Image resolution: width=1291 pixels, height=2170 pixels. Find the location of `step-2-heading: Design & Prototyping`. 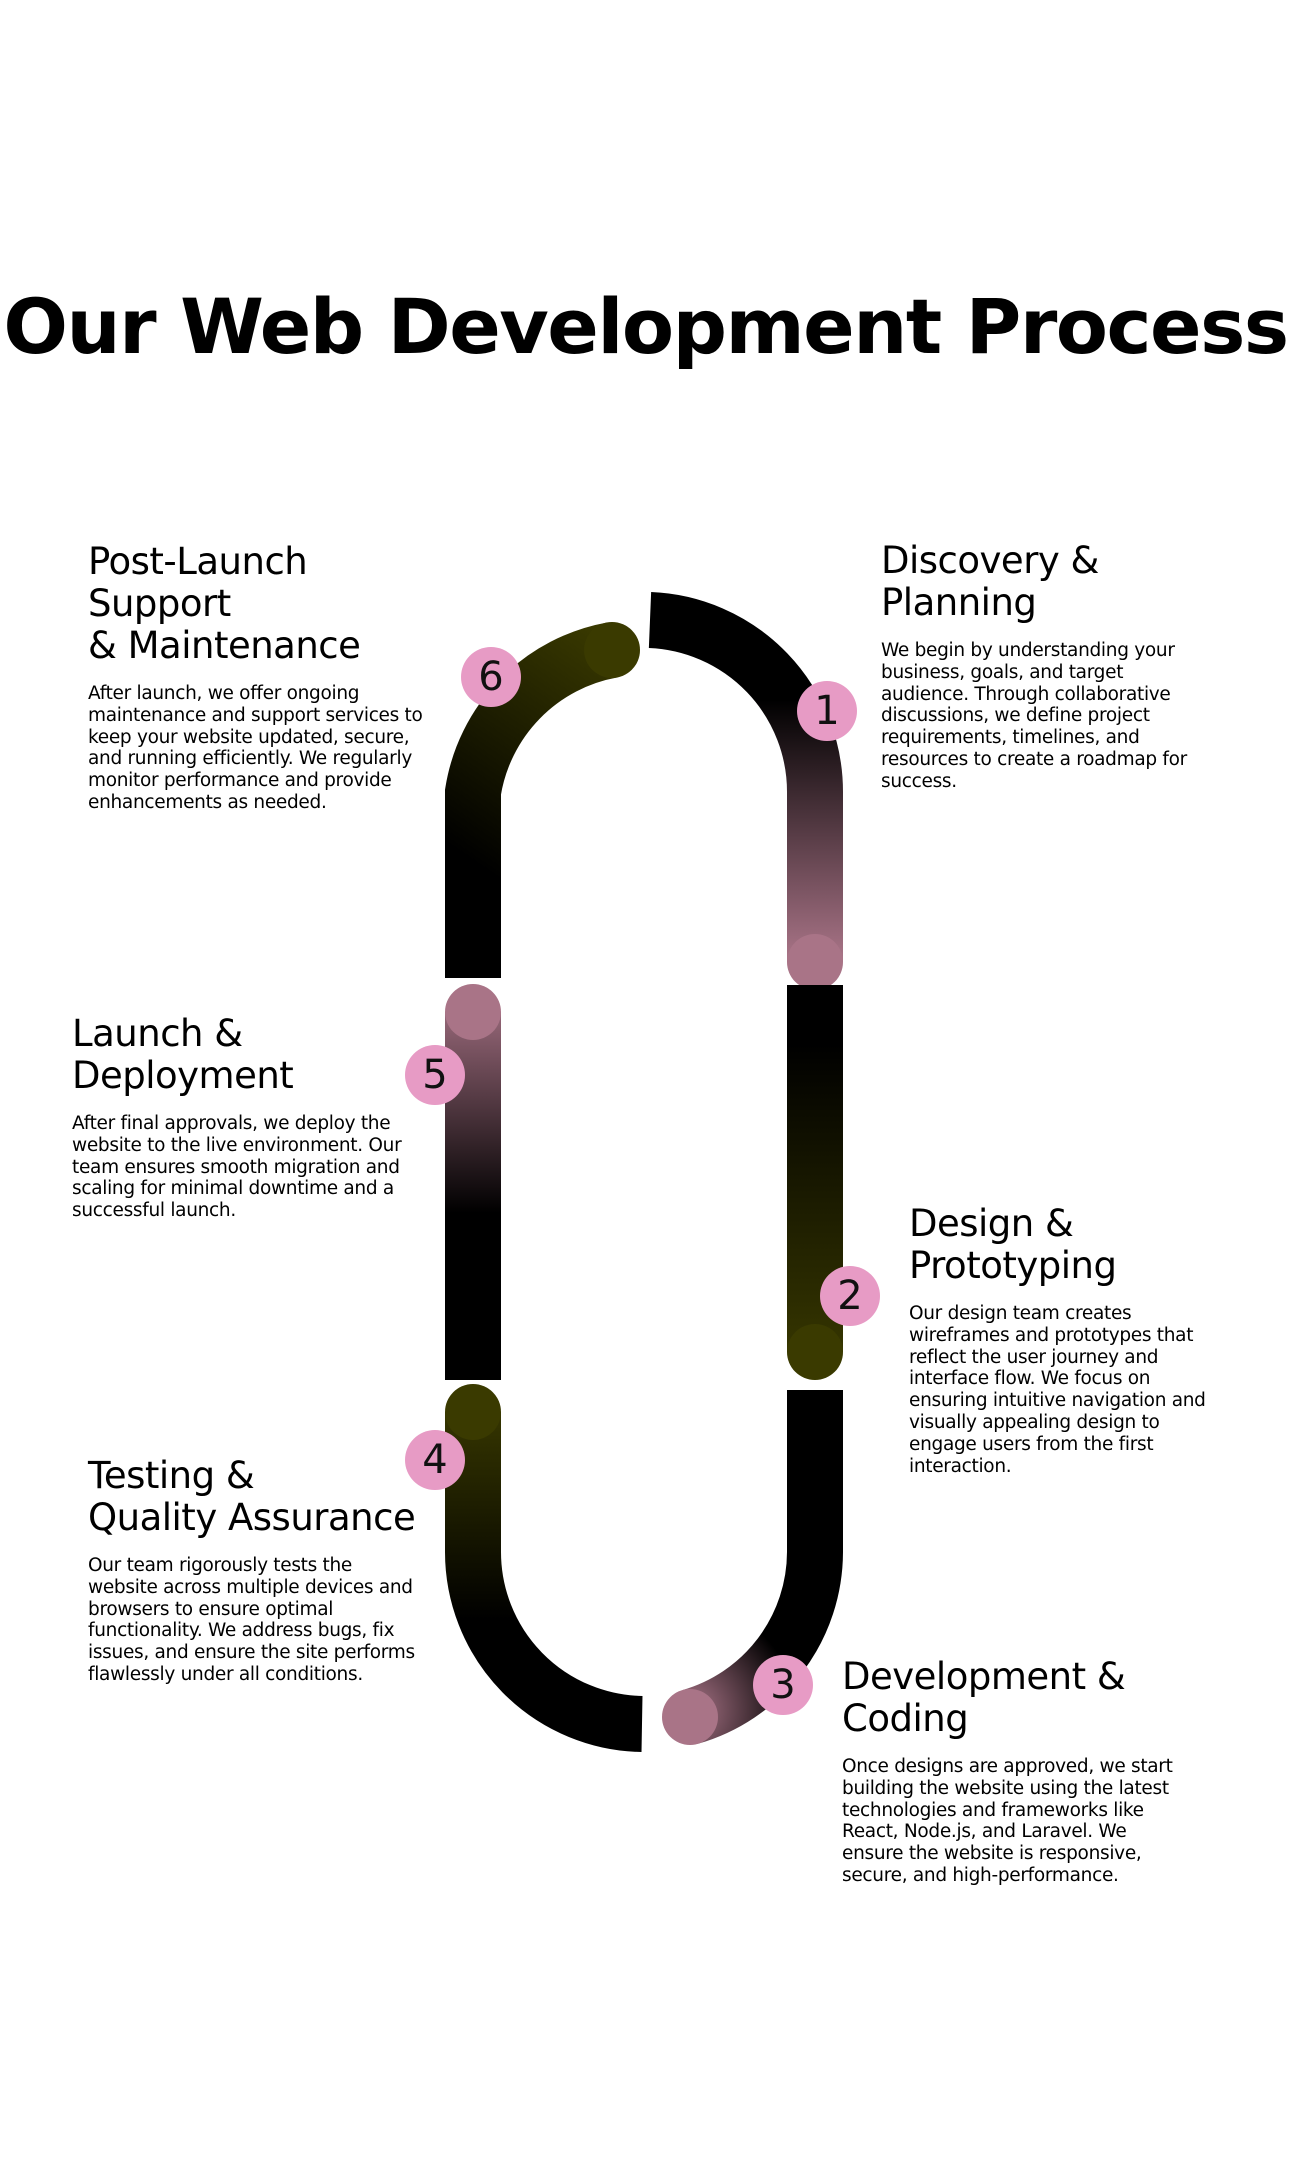

step-2-heading: Design & Prototyping is located at coordinates (1013, 1244).